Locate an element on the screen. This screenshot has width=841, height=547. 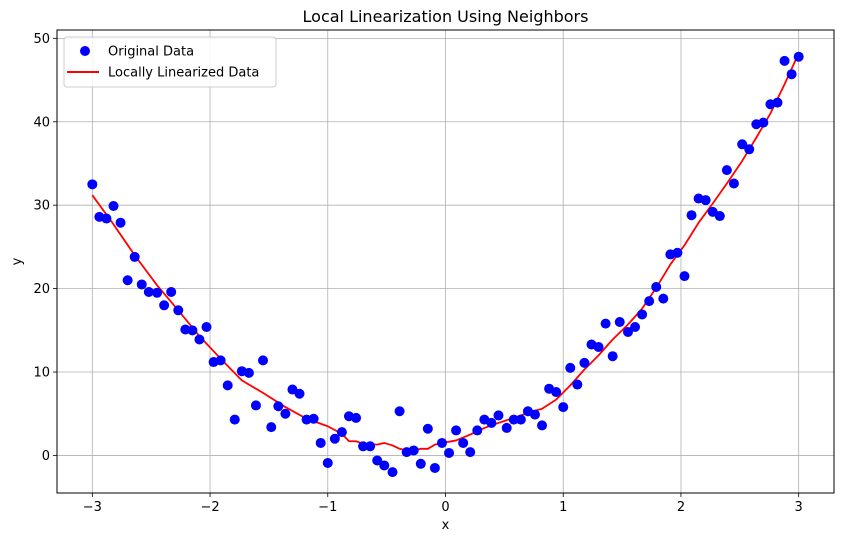
legend-label-locally-linearized-data: Locally Linearized Data is located at coordinates (183, 73).